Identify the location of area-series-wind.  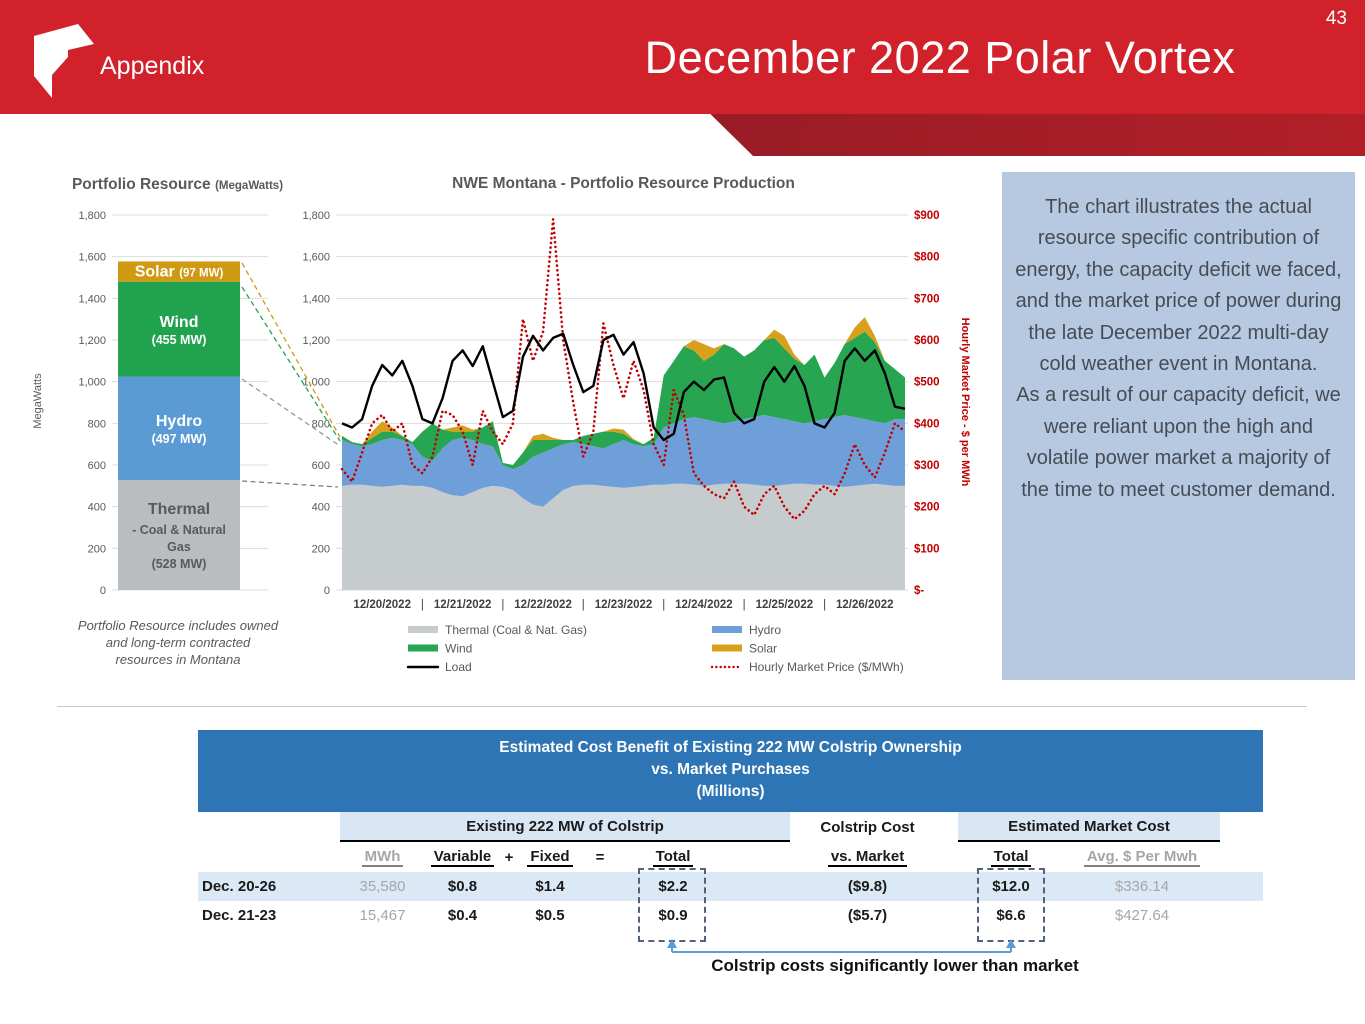
(623, 400).